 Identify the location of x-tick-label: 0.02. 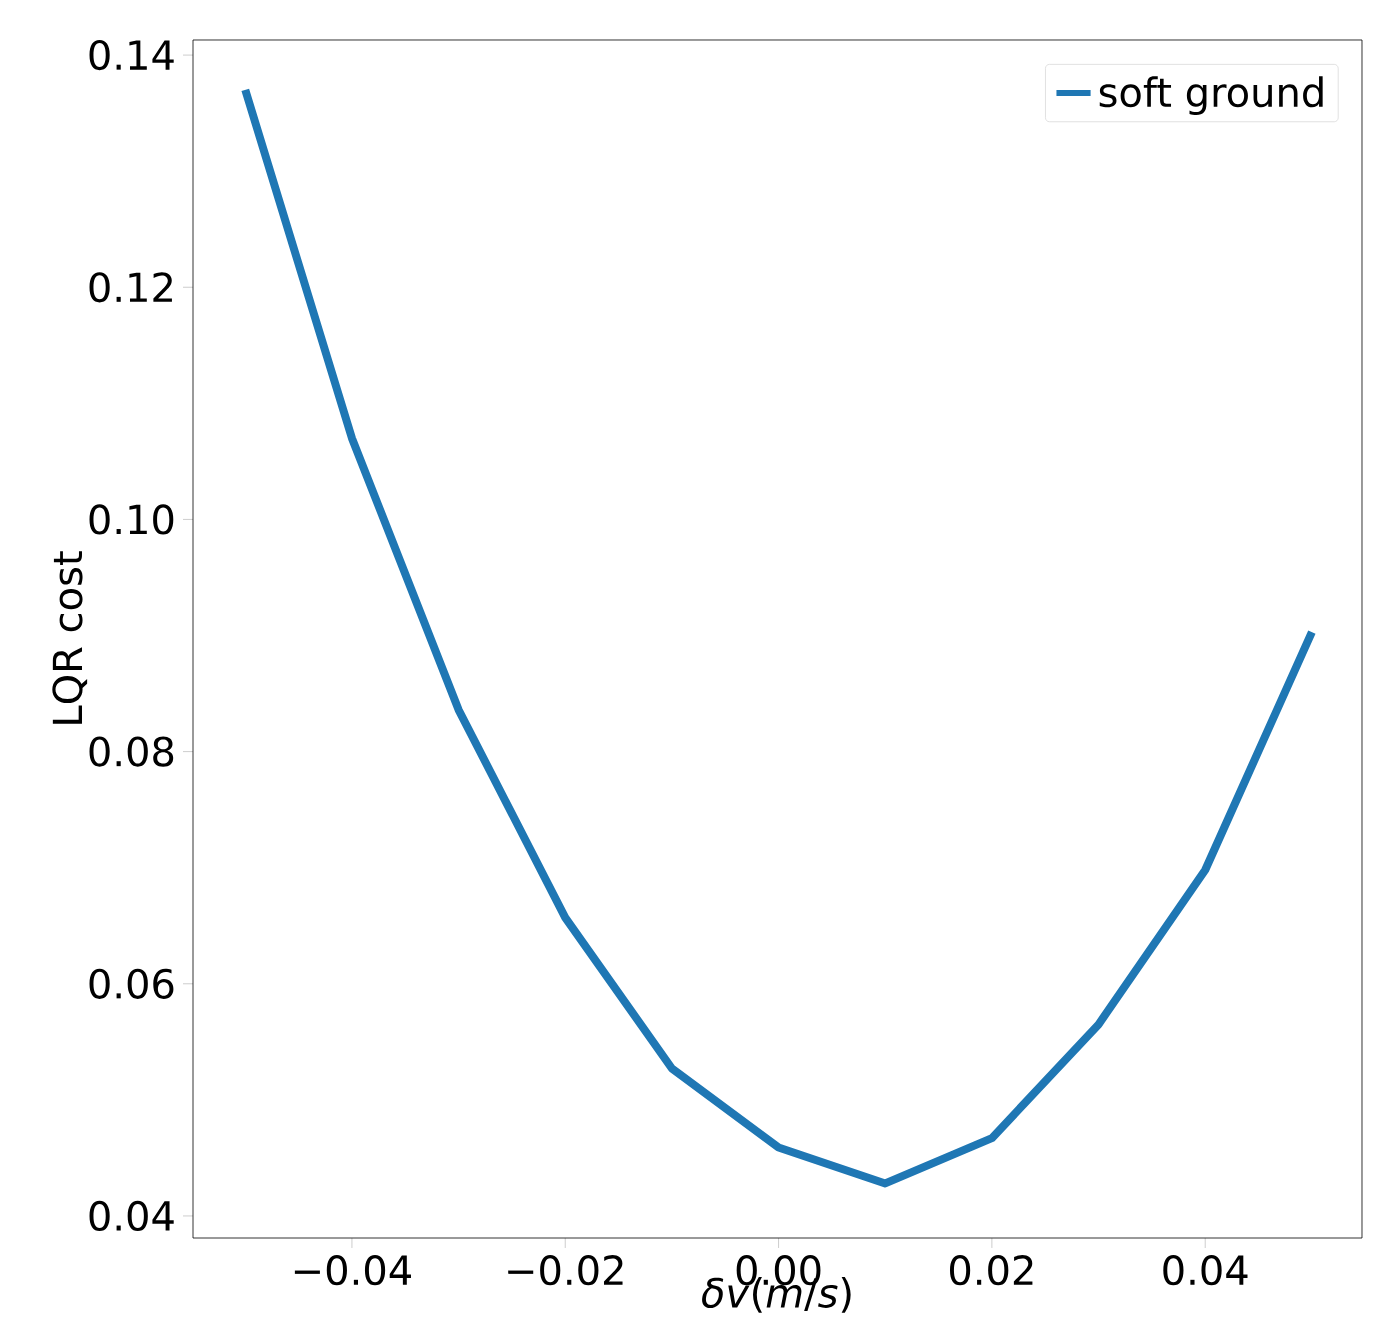
(991, 1270).